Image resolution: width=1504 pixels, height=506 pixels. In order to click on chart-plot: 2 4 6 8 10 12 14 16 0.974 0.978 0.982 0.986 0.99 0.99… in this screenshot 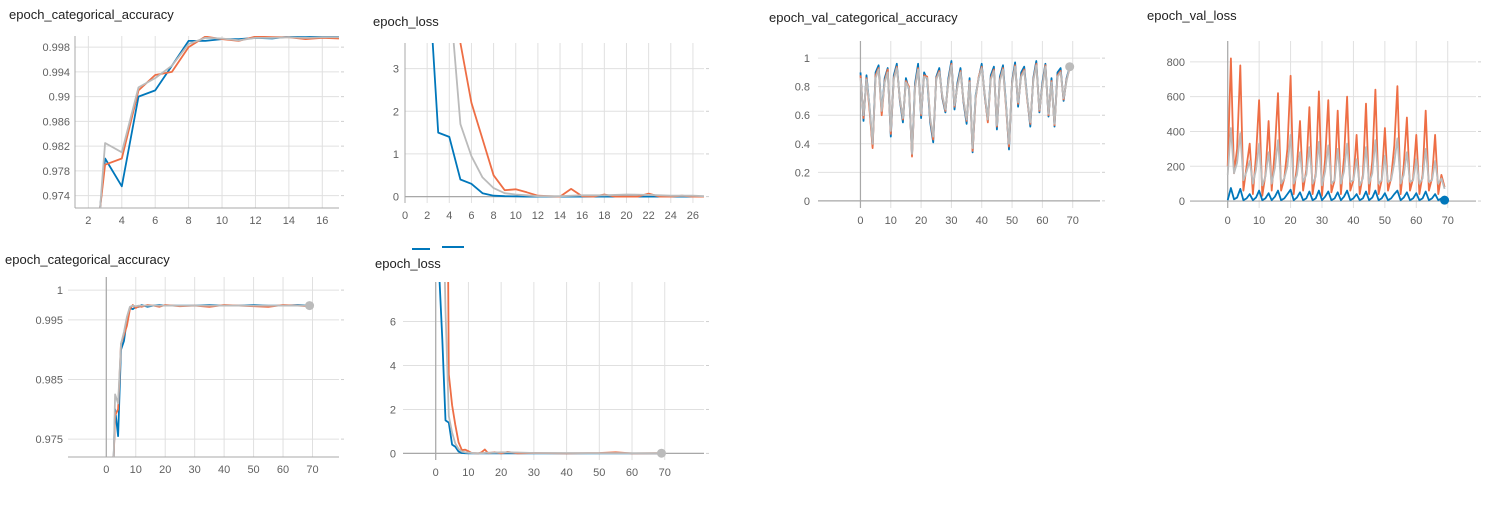, I will do `click(172, 128)`.